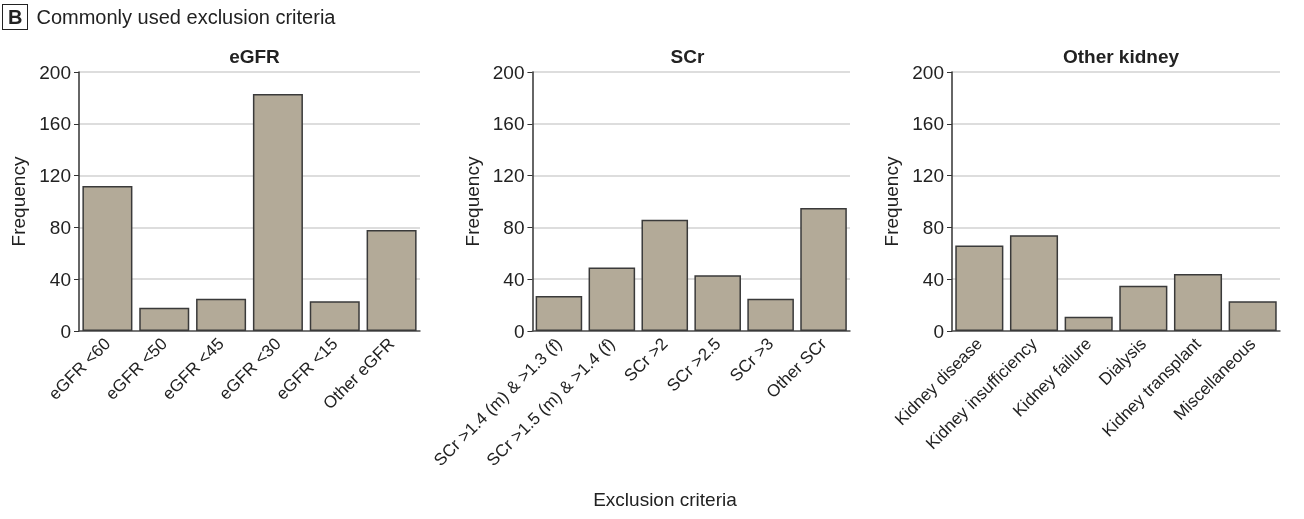 Image resolution: width=1304 pixels, height=519 pixels. What do you see at coordinates (665, 500) in the screenshot?
I see `x-axis-title: Exclusion criteria` at bounding box center [665, 500].